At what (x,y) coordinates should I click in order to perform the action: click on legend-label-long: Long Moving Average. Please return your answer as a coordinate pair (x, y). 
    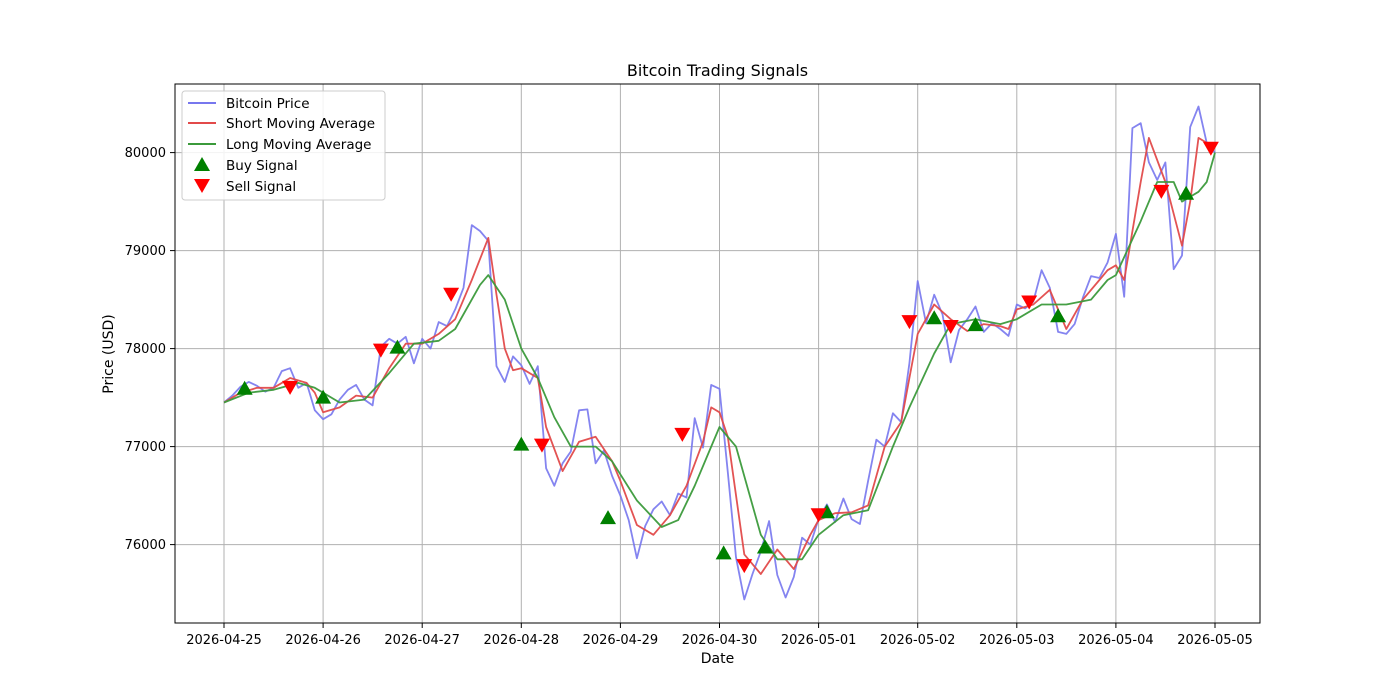
    Looking at the image, I should click on (298, 145).